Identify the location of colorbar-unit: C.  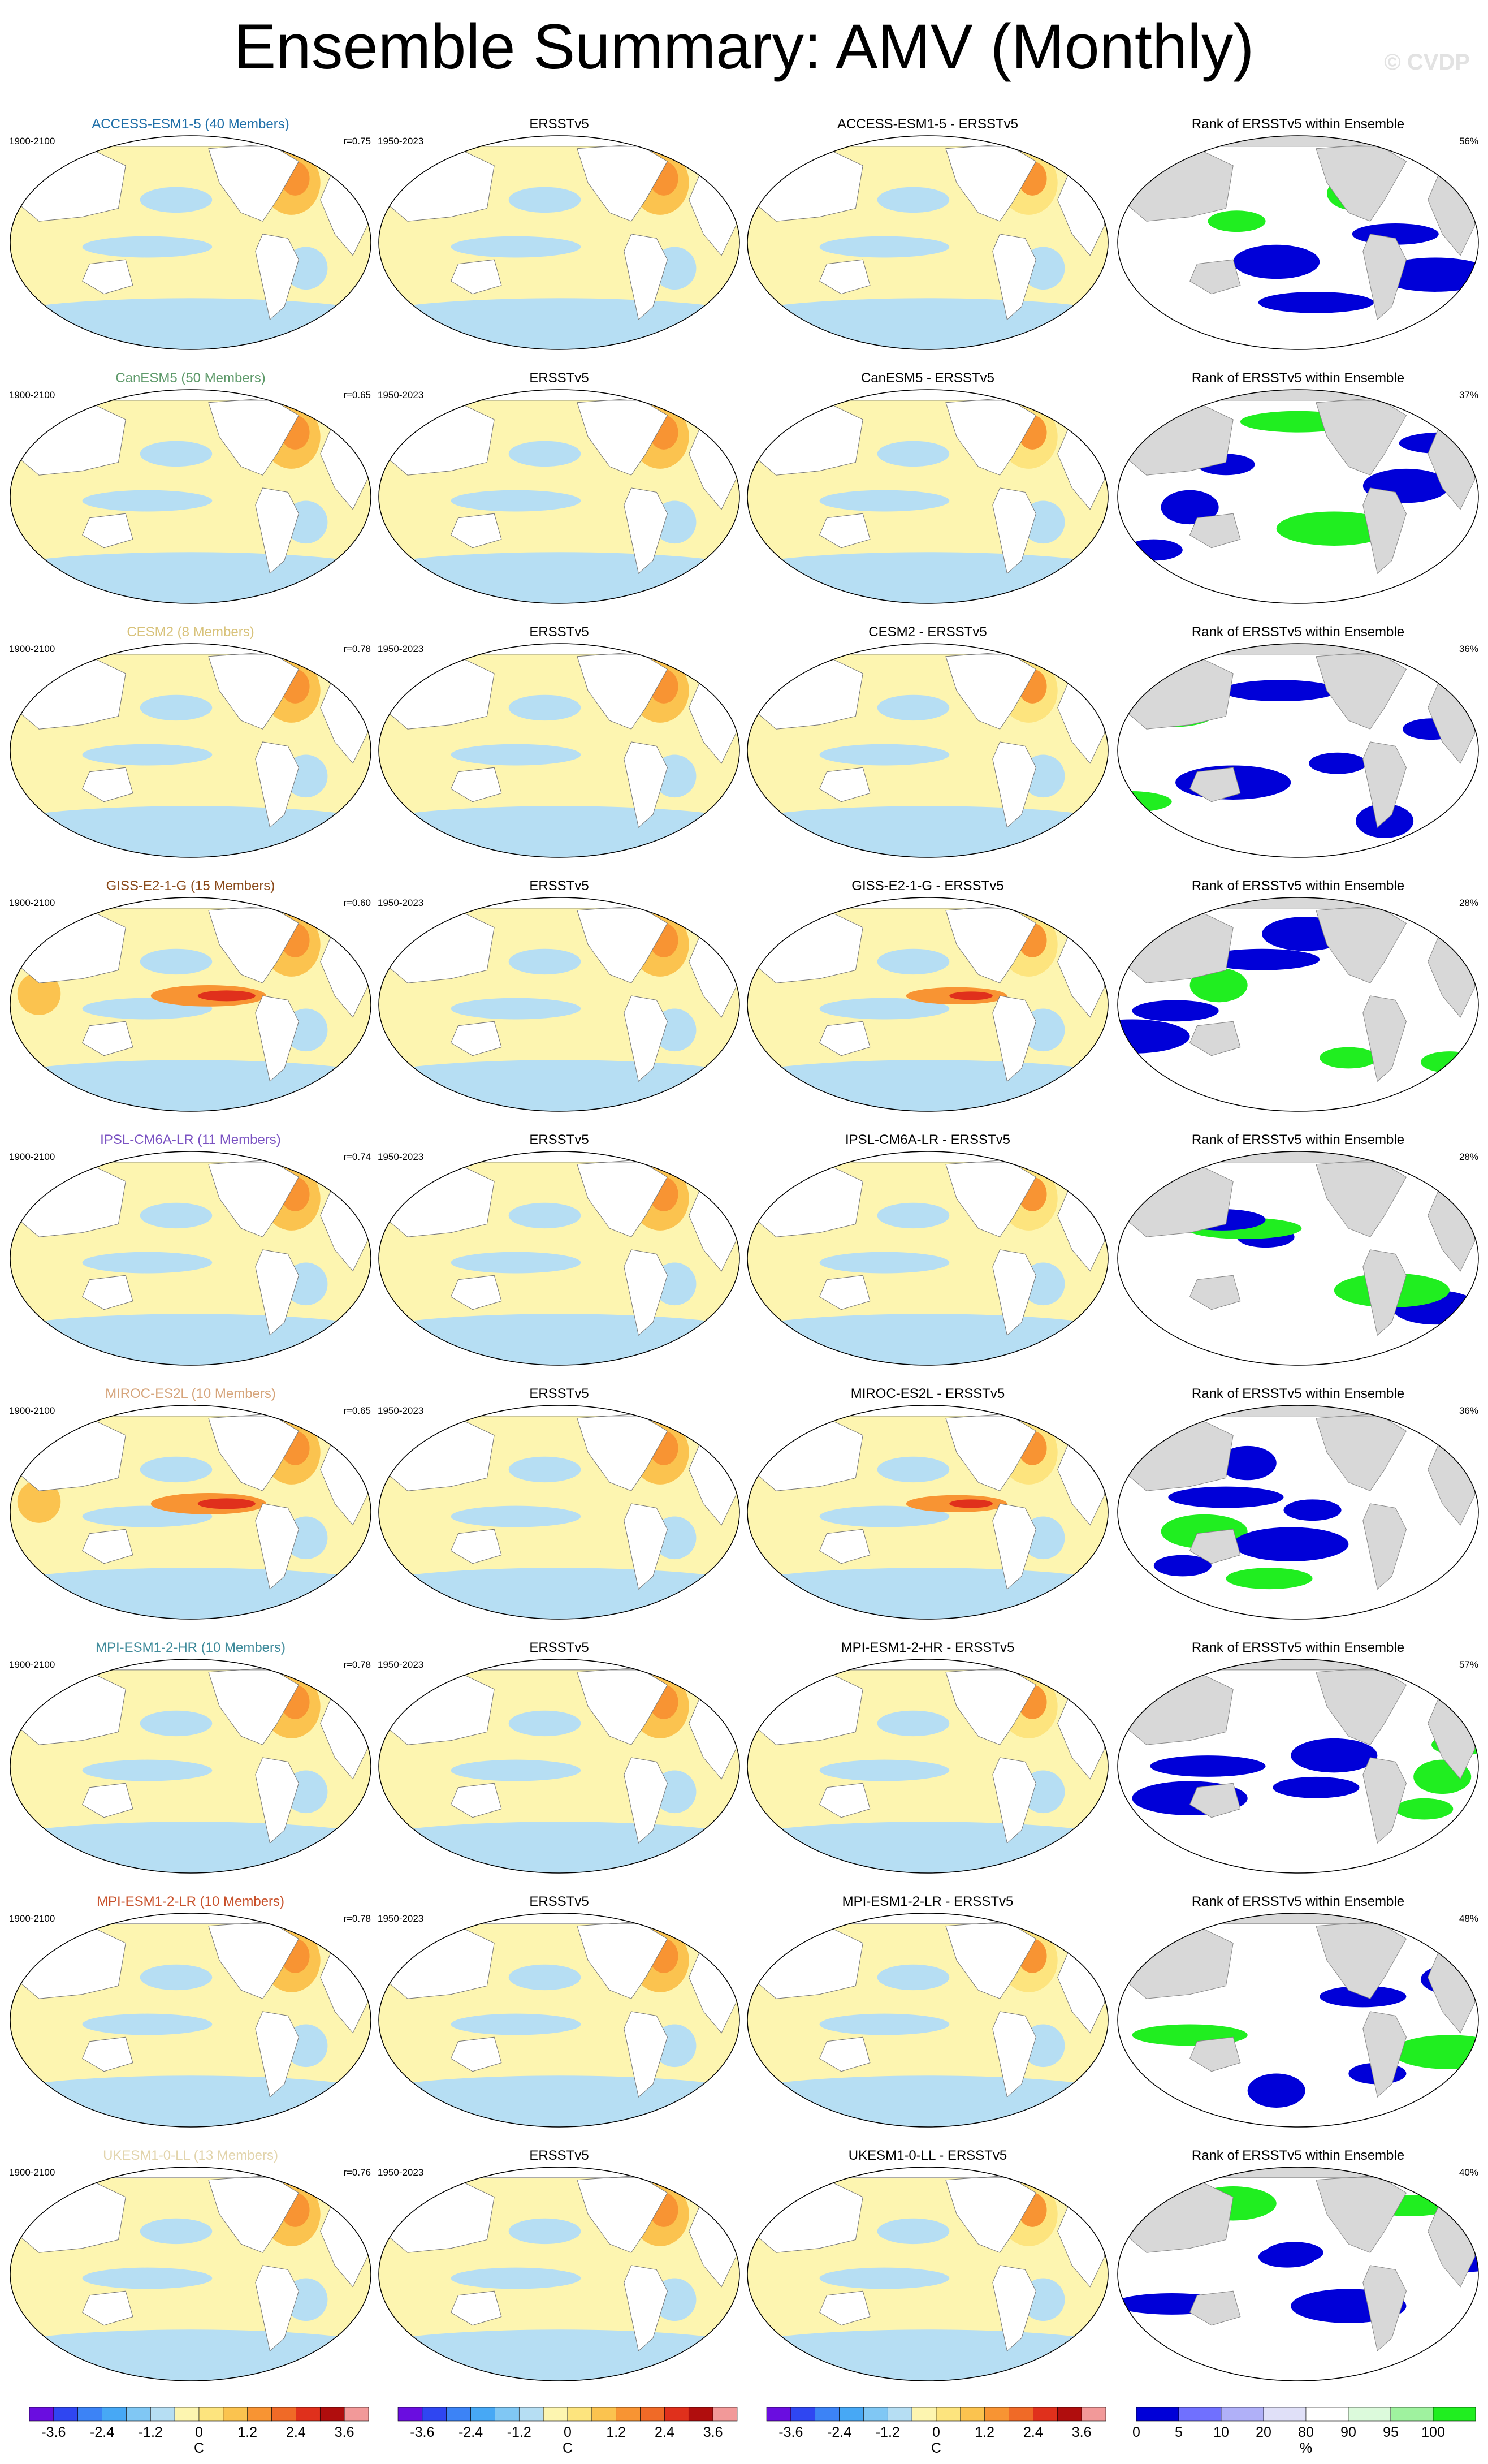
(199, 2448).